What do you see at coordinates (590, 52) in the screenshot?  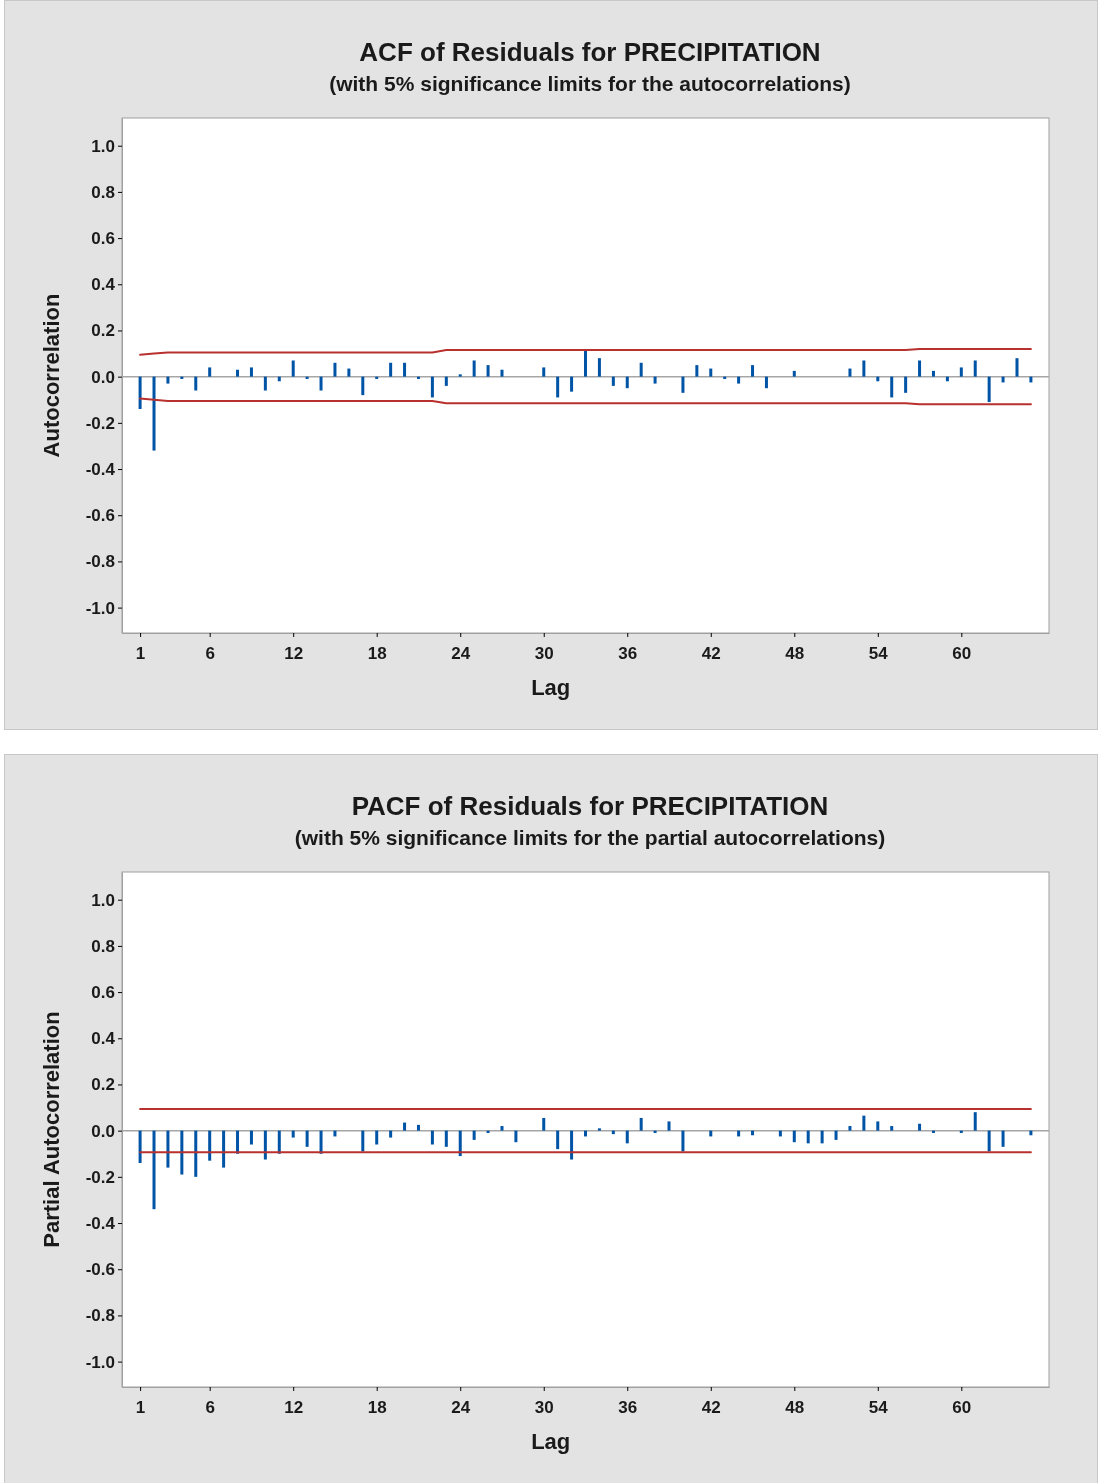 I see `chart-title: ACF of Residuals for PRECIPITATION` at bounding box center [590, 52].